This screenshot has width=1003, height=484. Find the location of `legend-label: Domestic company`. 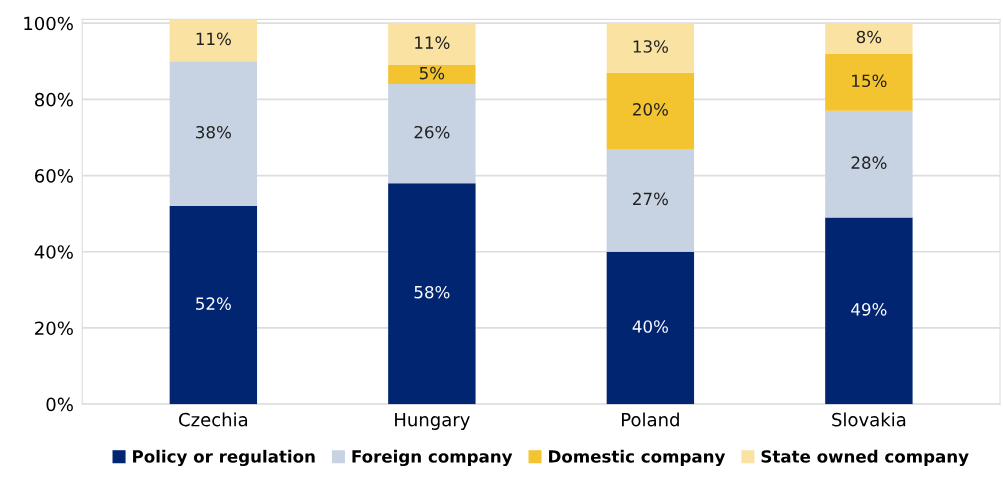

legend-label: Domestic company is located at coordinates (637, 458).